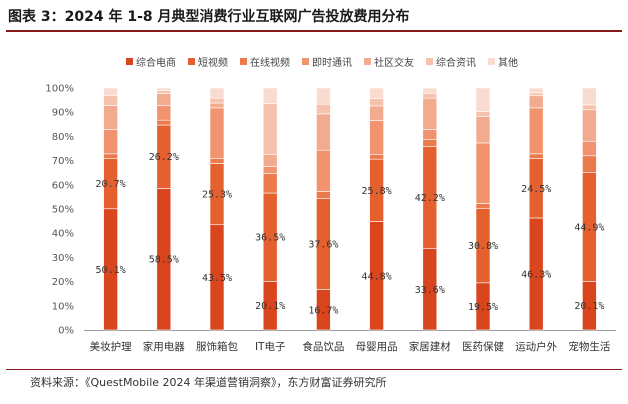 The image size is (628, 404). Describe the element at coordinates (589, 228) in the screenshot. I see `data-label: 44.9%` at that location.